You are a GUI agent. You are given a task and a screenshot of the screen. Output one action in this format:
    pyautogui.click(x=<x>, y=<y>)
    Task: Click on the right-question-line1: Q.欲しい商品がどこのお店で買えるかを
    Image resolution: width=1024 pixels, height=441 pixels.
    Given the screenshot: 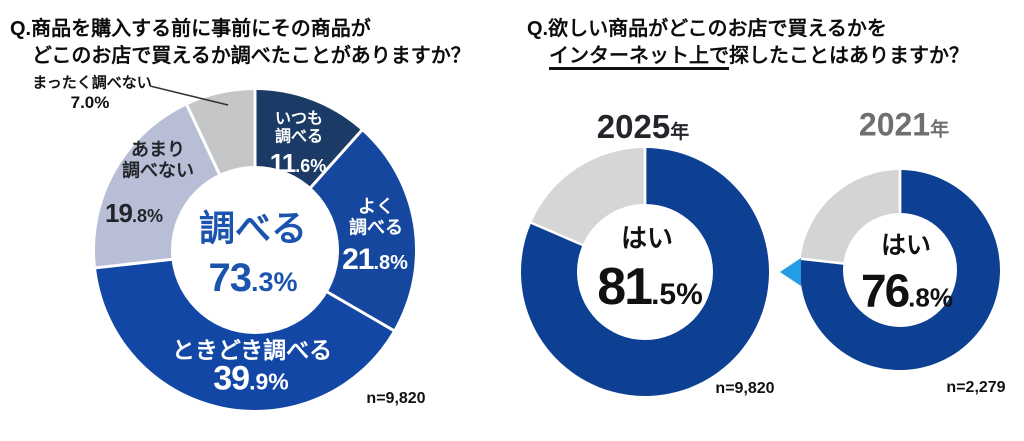 What is the action you would take?
    pyautogui.click(x=707, y=29)
    